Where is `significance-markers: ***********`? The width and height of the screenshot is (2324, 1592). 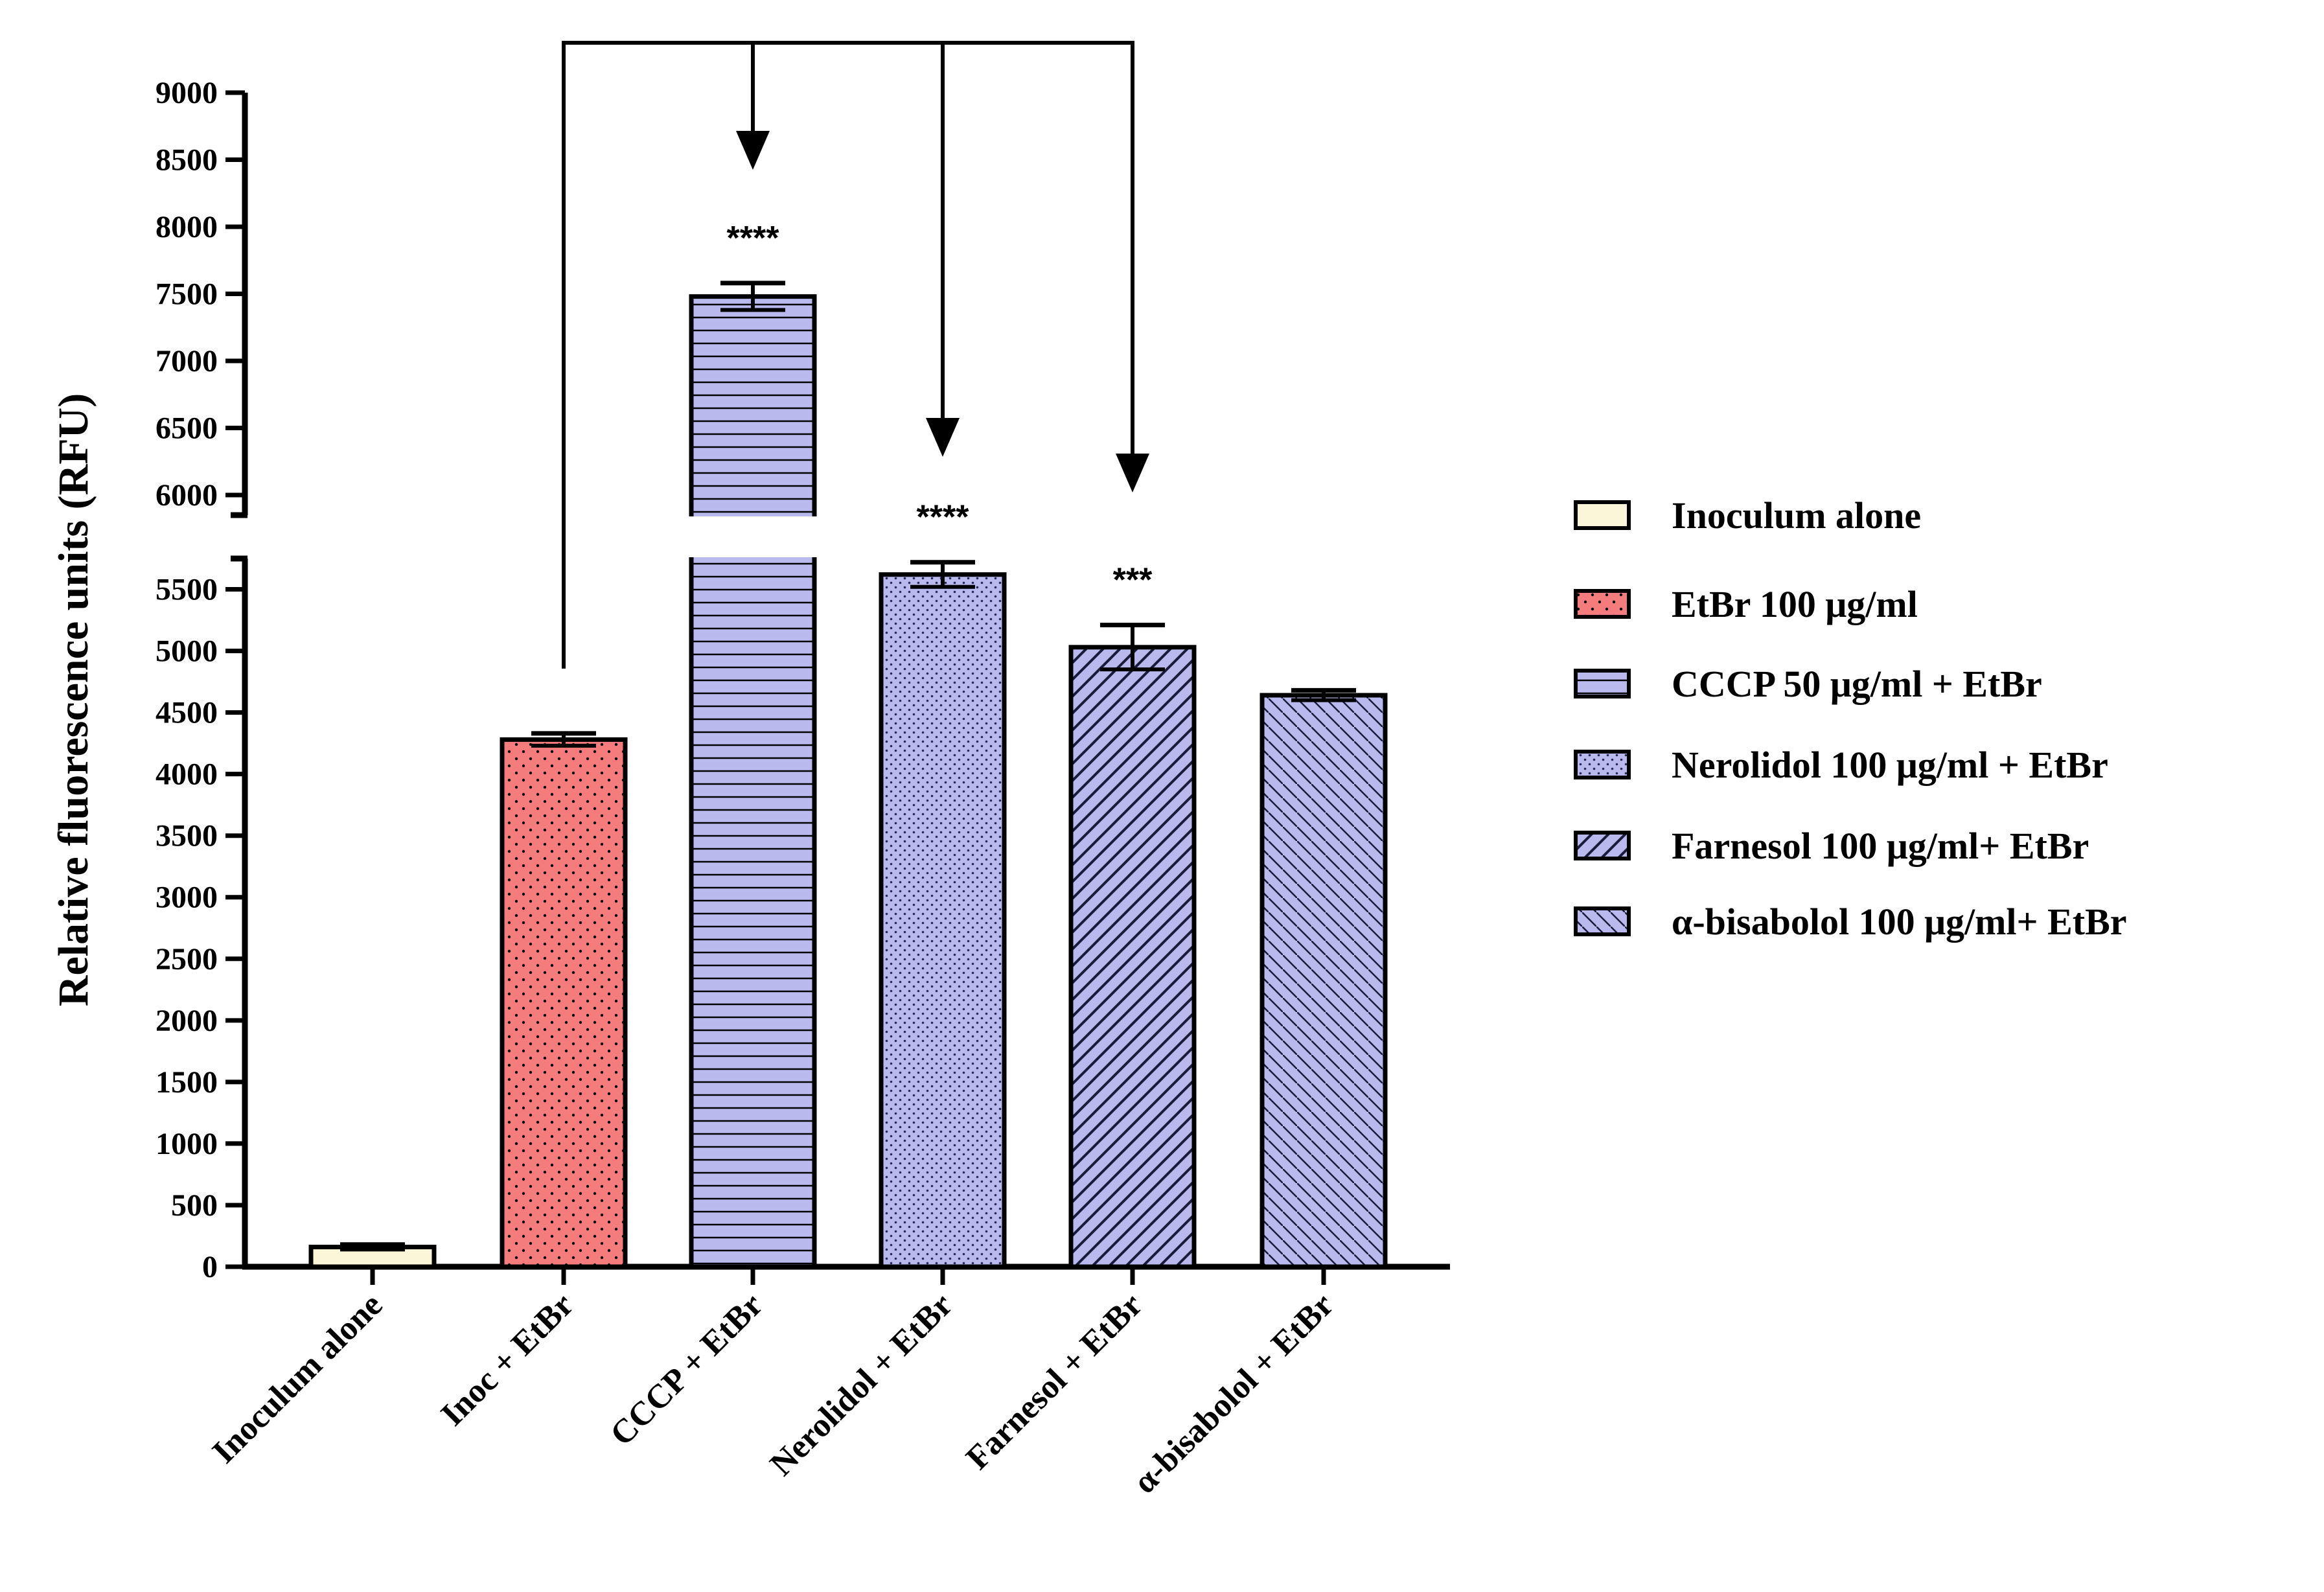
significance-markers: *********** is located at coordinates (940, 409).